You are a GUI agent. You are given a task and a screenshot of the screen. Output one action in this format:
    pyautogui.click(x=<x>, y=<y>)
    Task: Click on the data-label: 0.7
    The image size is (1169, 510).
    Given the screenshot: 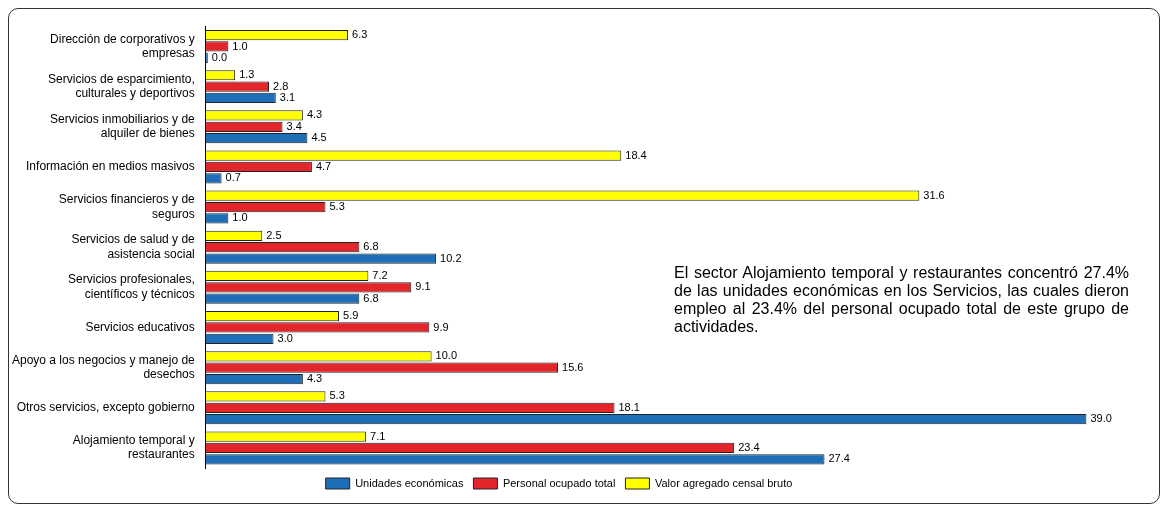 What is the action you would take?
    pyautogui.click(x=233, y=177)
    